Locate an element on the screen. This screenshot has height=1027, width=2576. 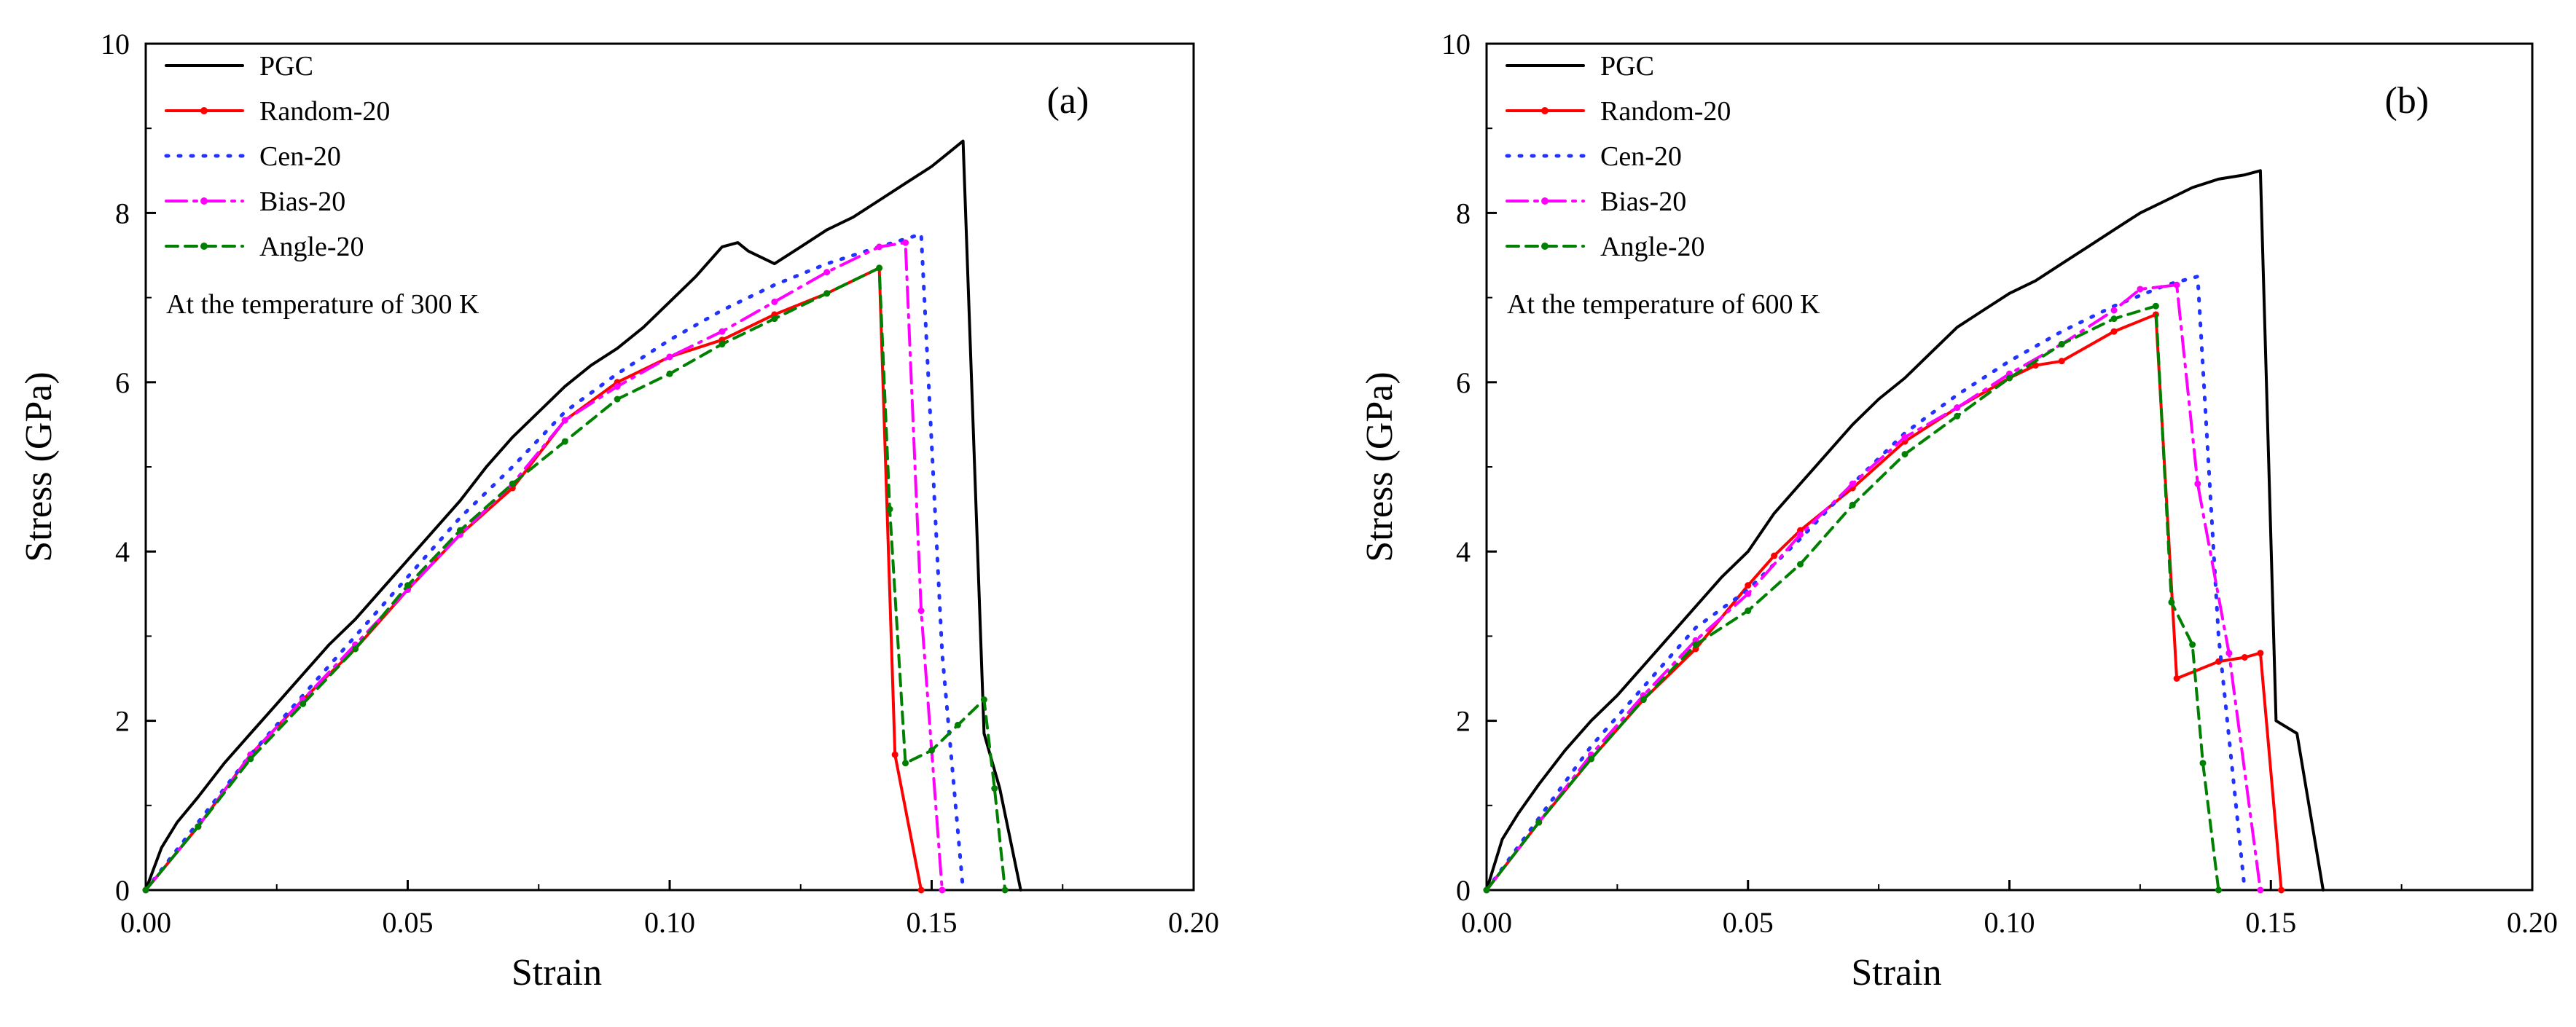
y-tick-label: 8 is located at coordinates (1463, 213).